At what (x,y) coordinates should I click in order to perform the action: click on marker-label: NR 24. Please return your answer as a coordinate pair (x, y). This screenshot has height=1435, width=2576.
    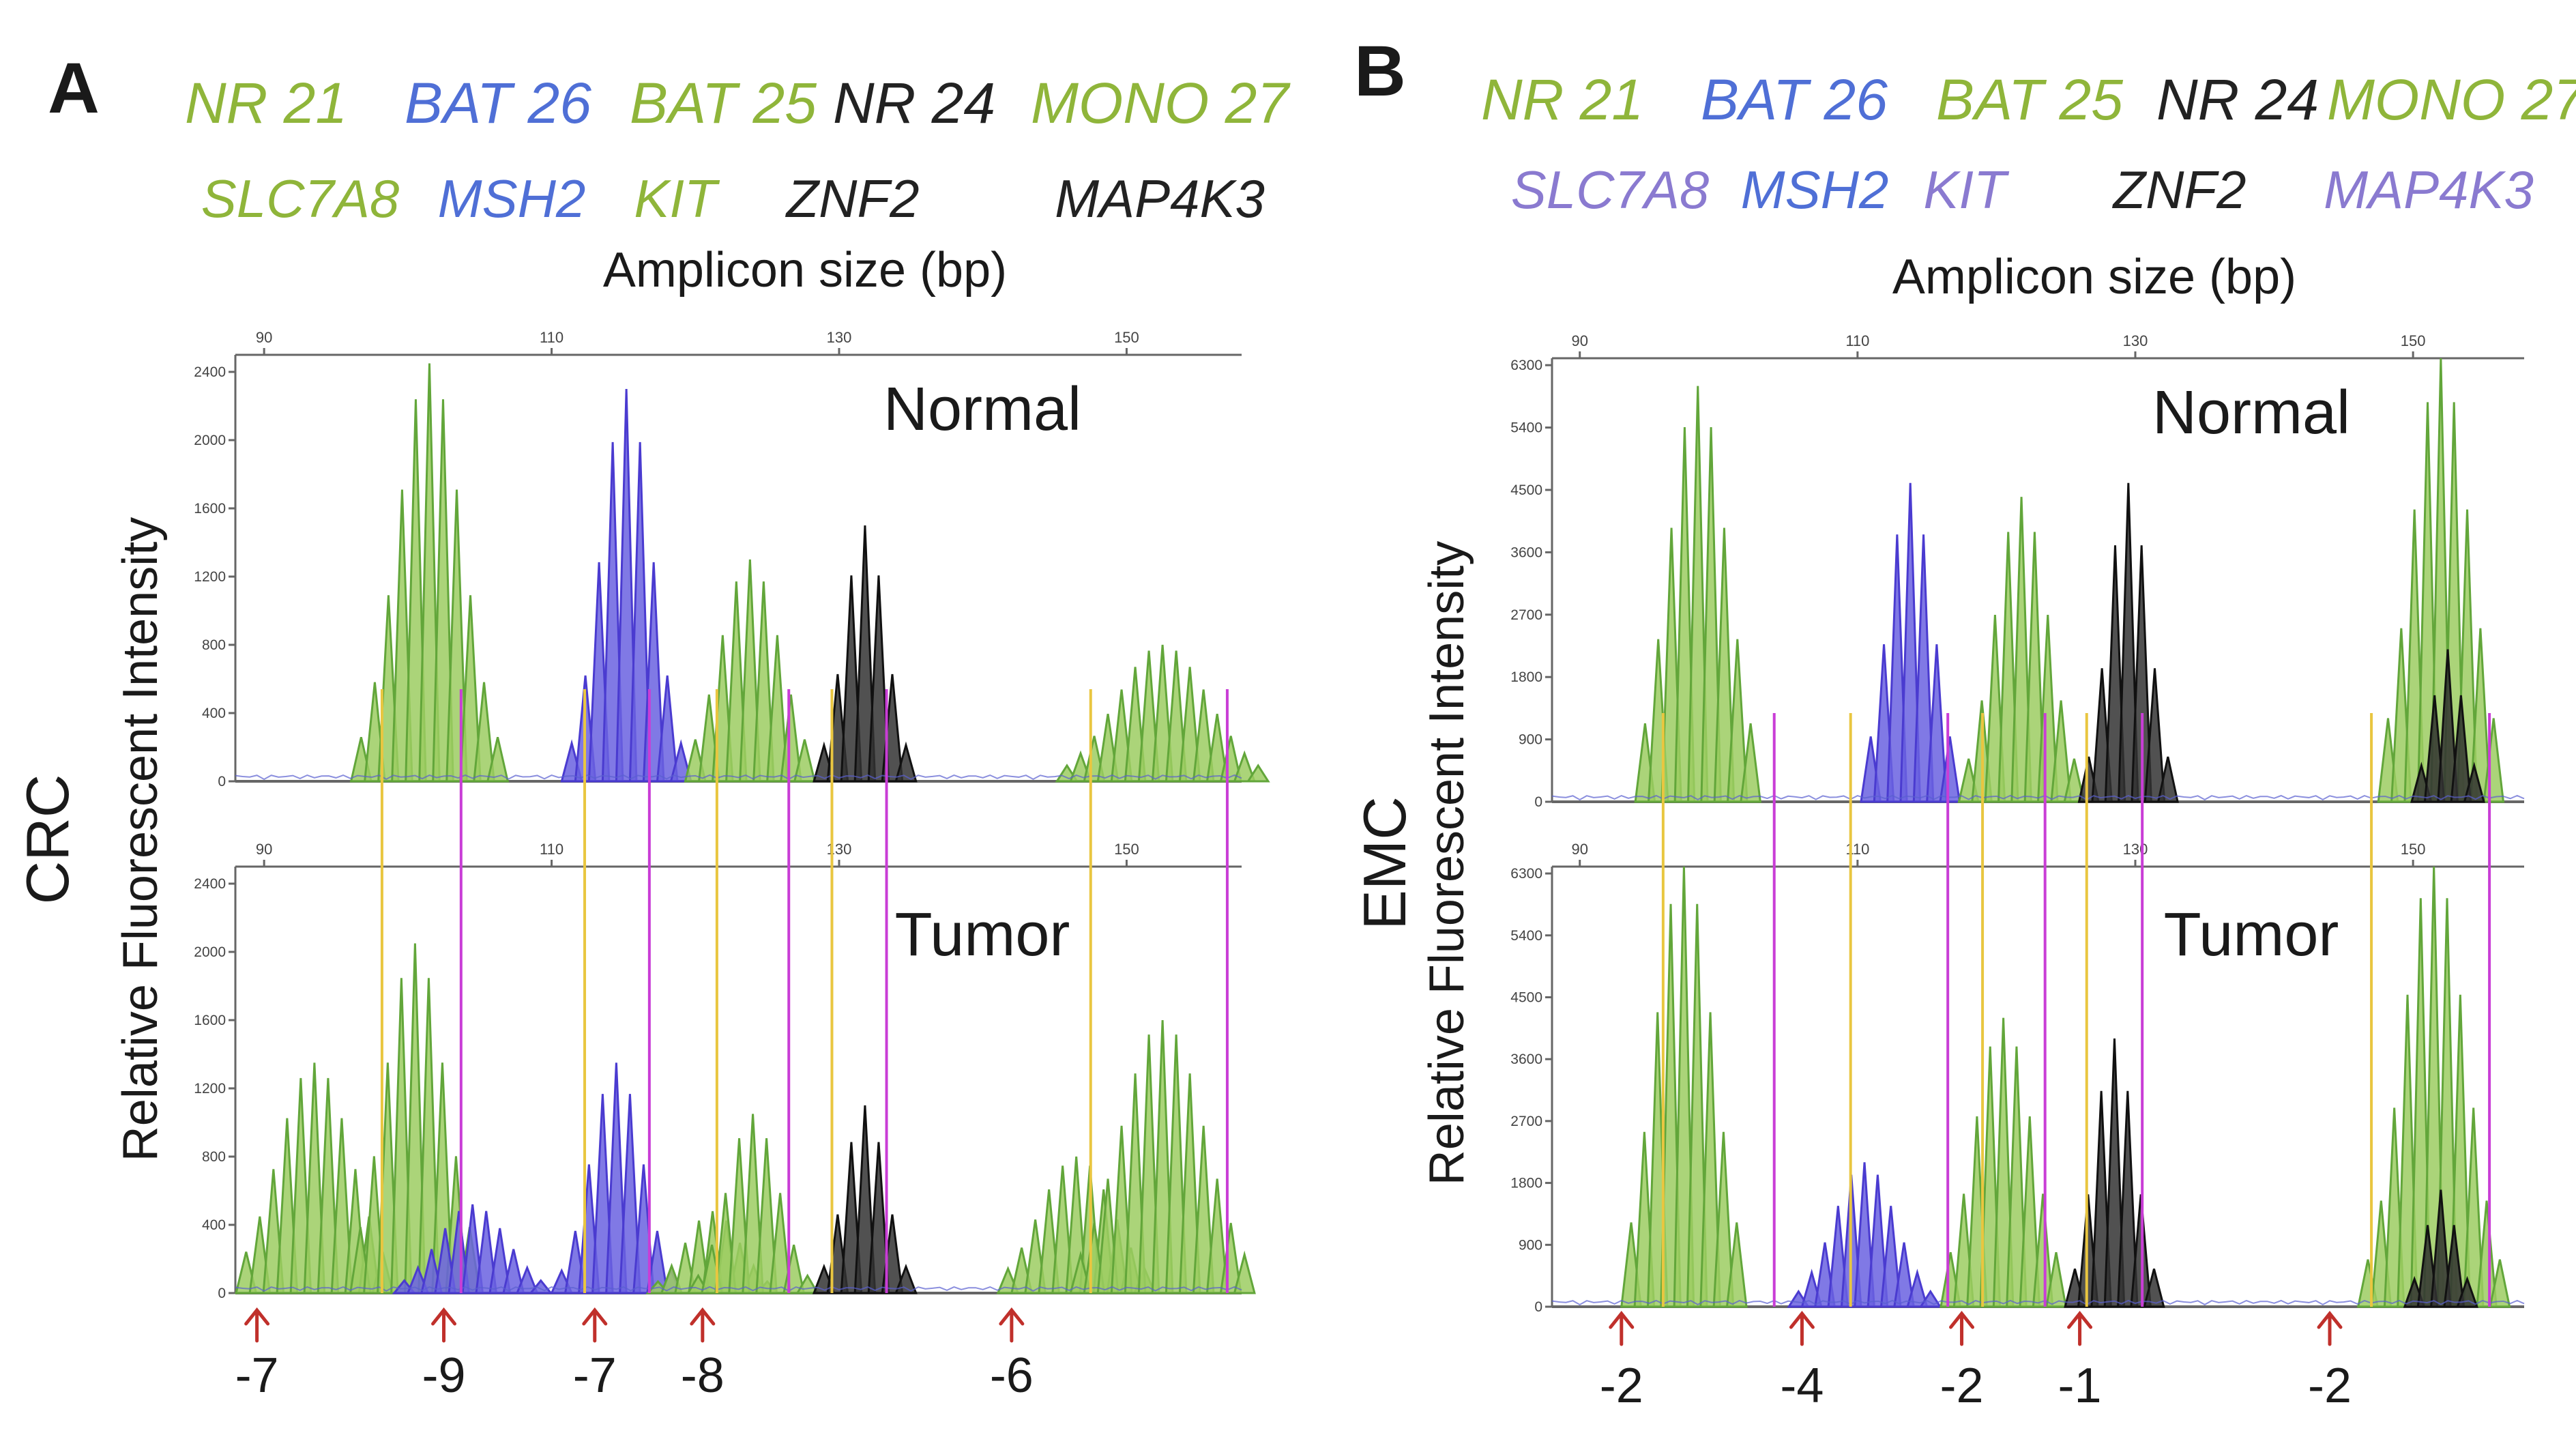
    Looking at the image, I should click on (914, 103).